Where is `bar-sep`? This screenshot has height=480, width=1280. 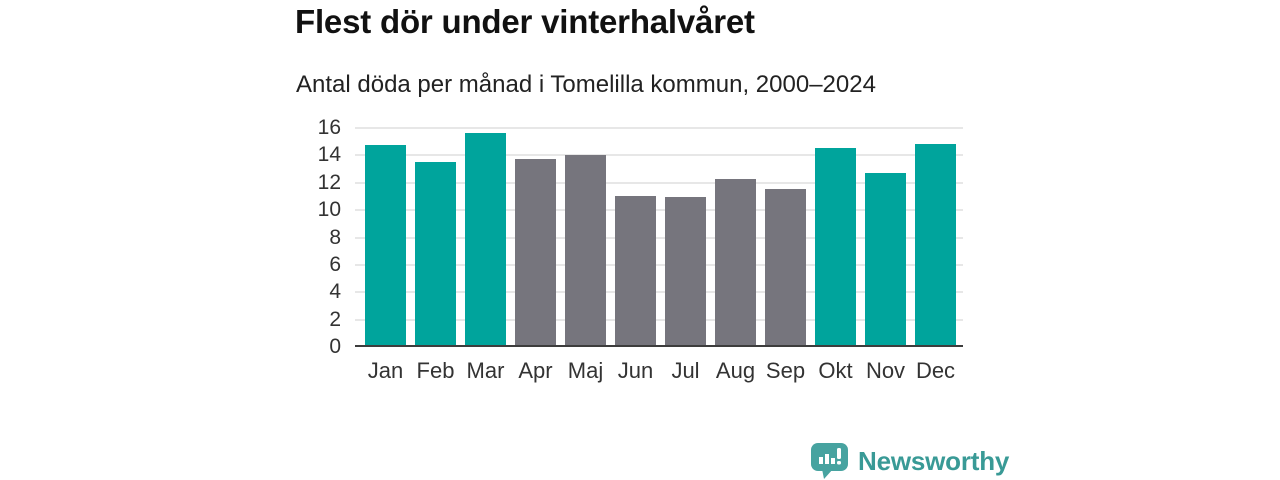 bar-sep is located at coordinates (785, 266).